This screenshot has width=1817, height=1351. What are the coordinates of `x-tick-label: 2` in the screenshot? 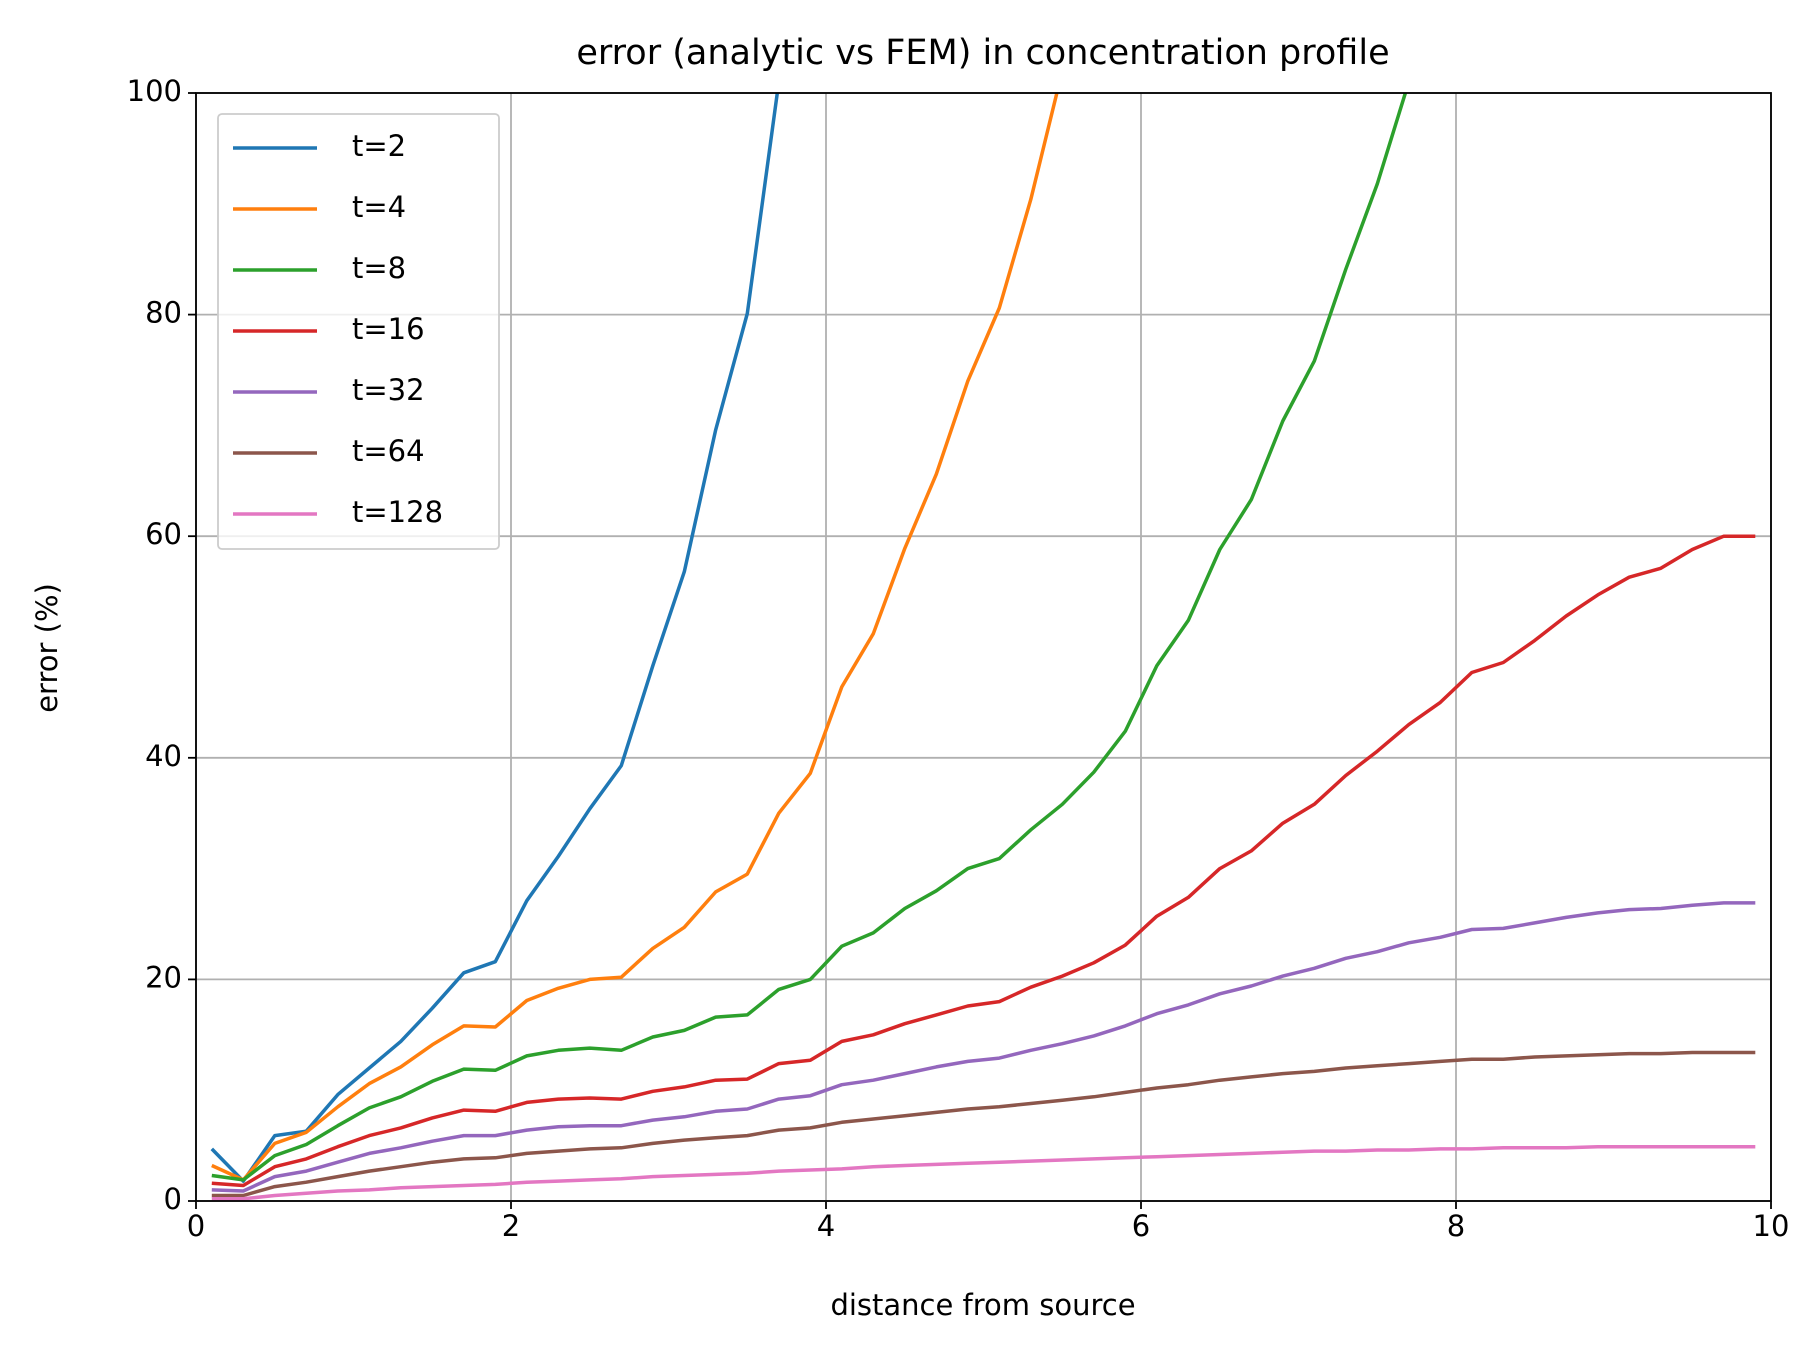 It's located at (511, 1226).